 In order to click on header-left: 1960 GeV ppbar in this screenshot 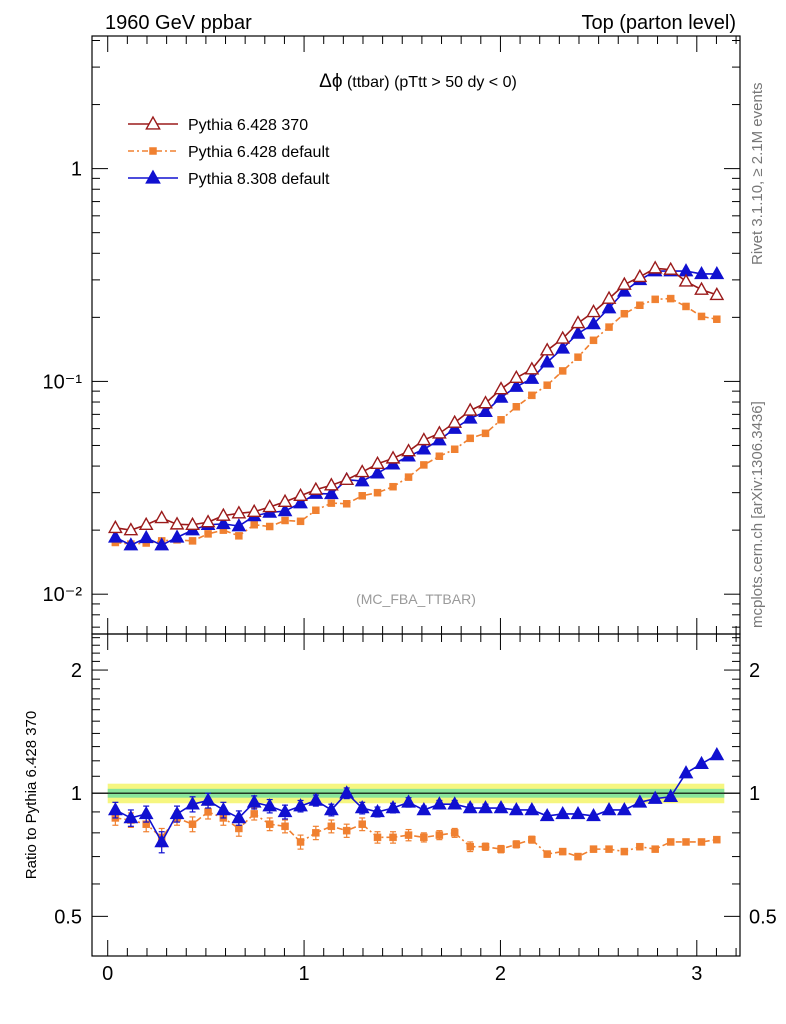, I will do `click(178, 23)`.